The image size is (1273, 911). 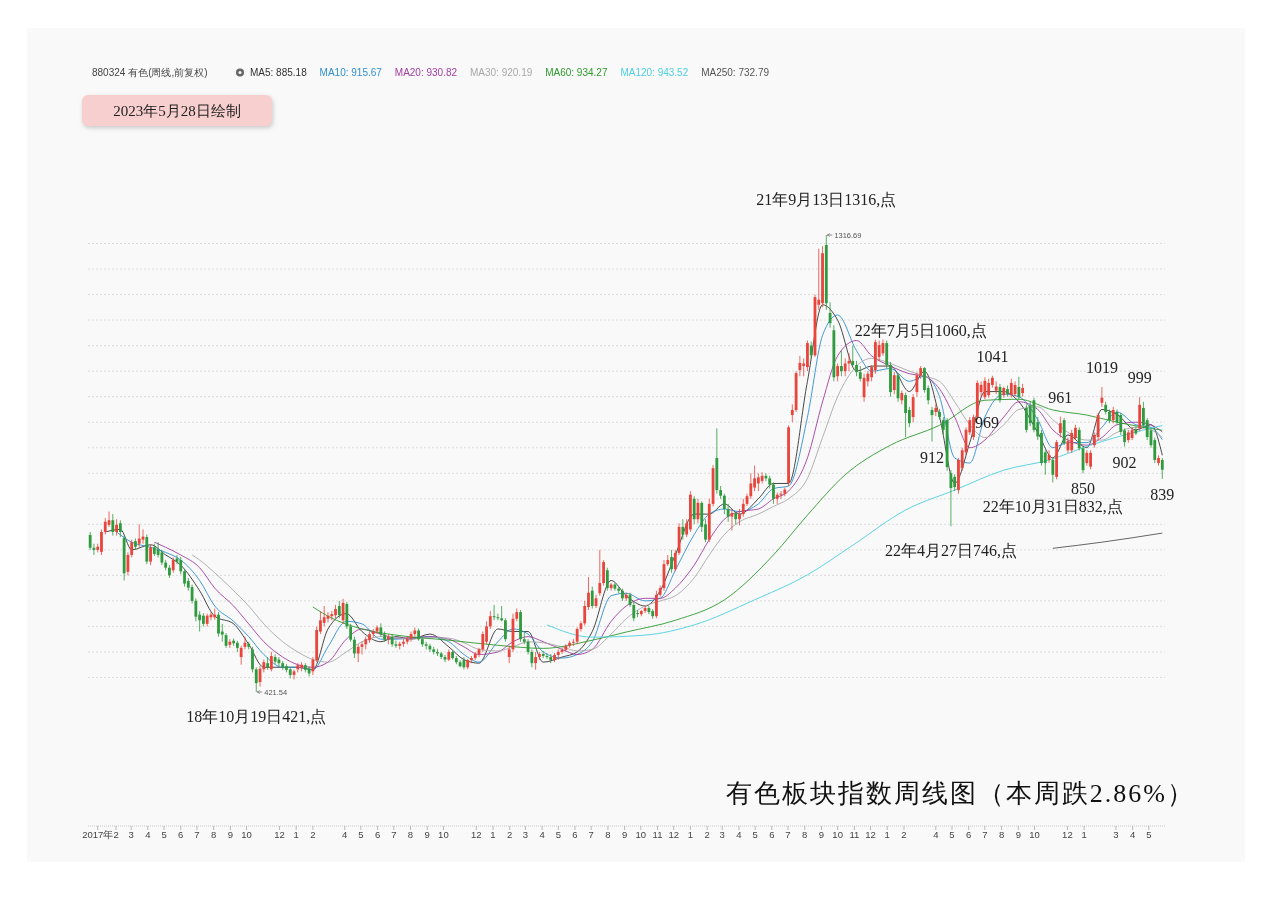 What do you see at coordinates (1052, 507) in the screenshot?
I see `annotation: 22年10月31日832,点` at bounding box center [1052, 507].